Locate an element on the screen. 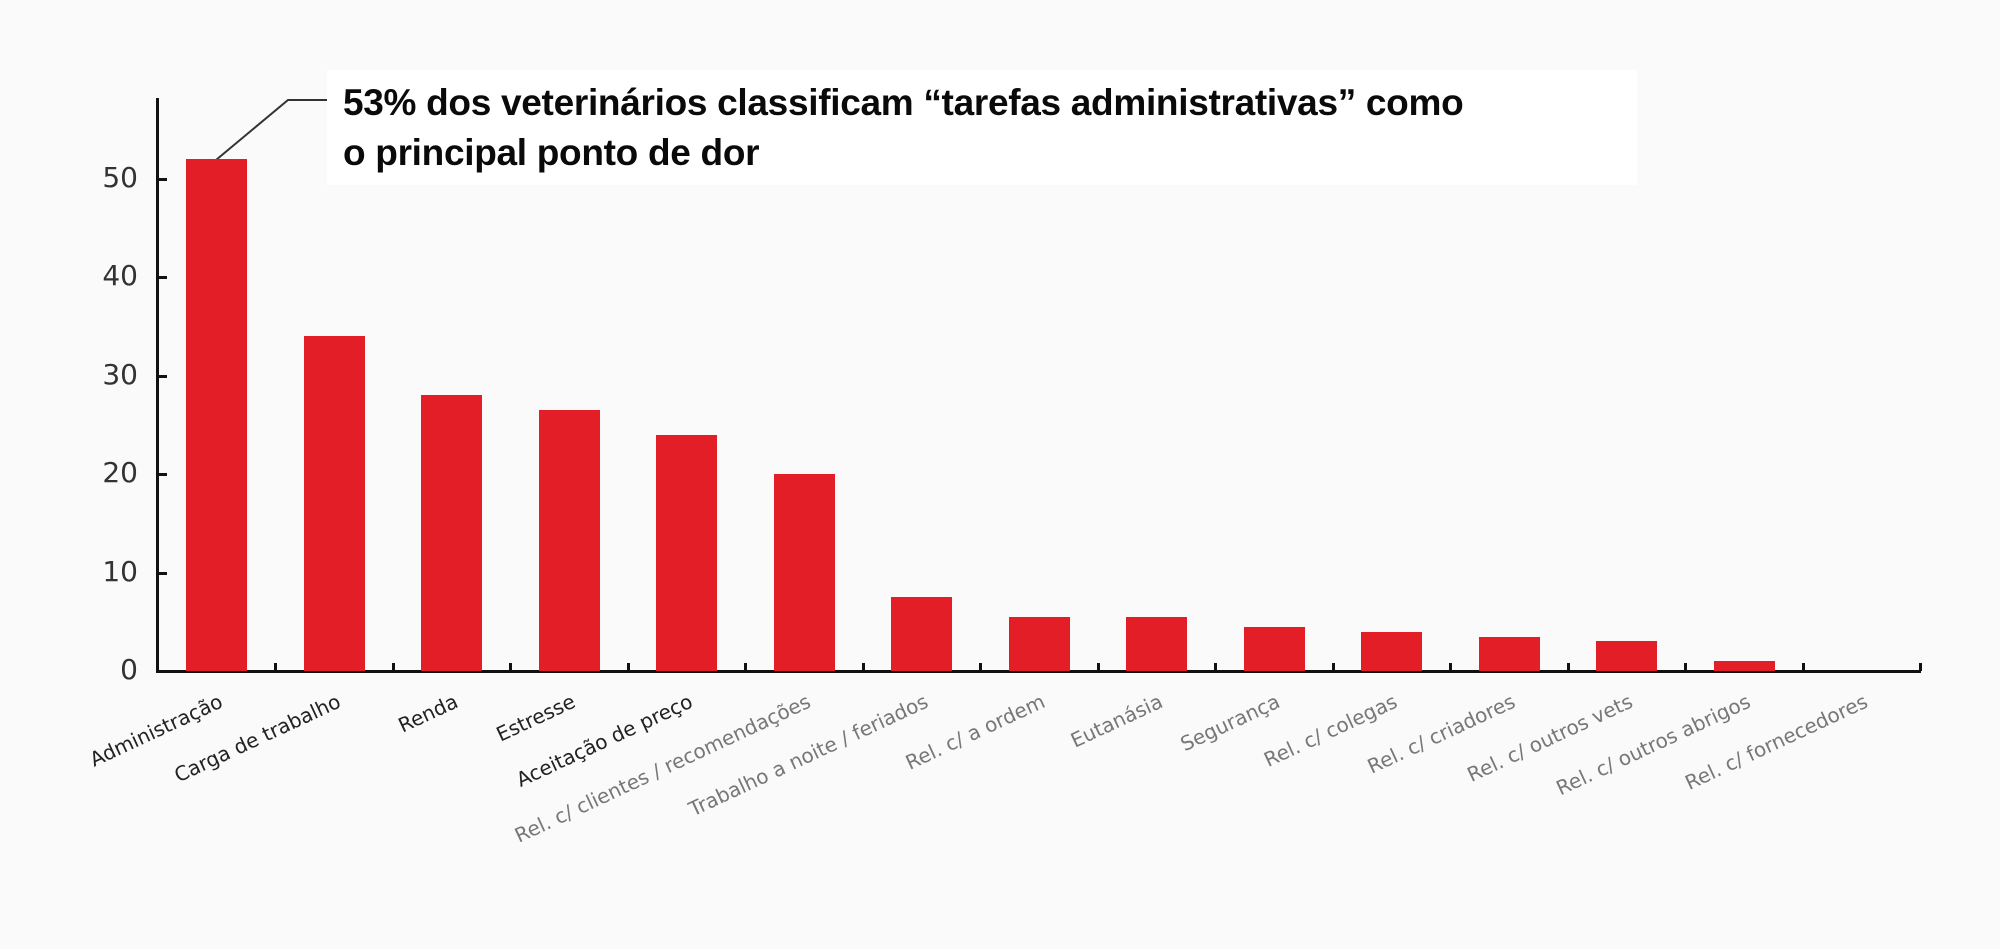 This screenshot has height=949, width=2000. x-axis is located at coordinates (1038, 671).